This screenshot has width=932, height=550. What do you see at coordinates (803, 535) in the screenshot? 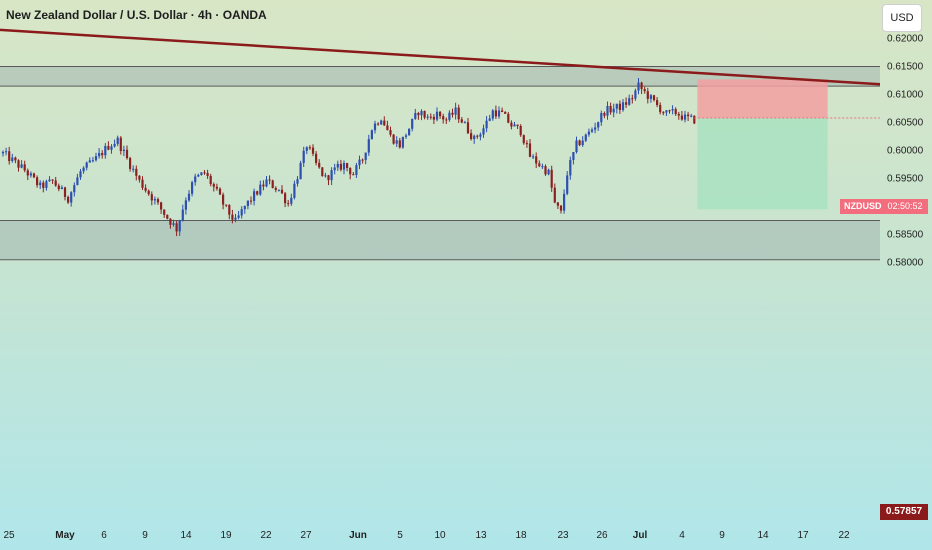
I see `time-axis-tick: 17` at bounding box center [803, 535].